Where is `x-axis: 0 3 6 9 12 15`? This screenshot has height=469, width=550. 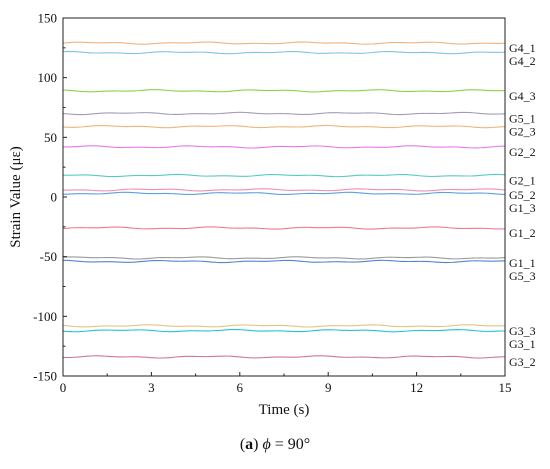
x-axis: 0 3 6 9 12 15 is located at coordinates (286, 383).